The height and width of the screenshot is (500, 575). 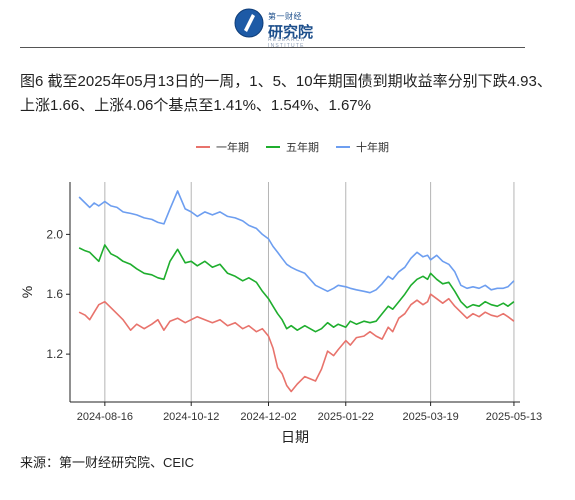 What do you see at coordinates (302, 148) in the screenshot?
I see `legend-label-five-year: 五年期` at bounding box center [302, 148].